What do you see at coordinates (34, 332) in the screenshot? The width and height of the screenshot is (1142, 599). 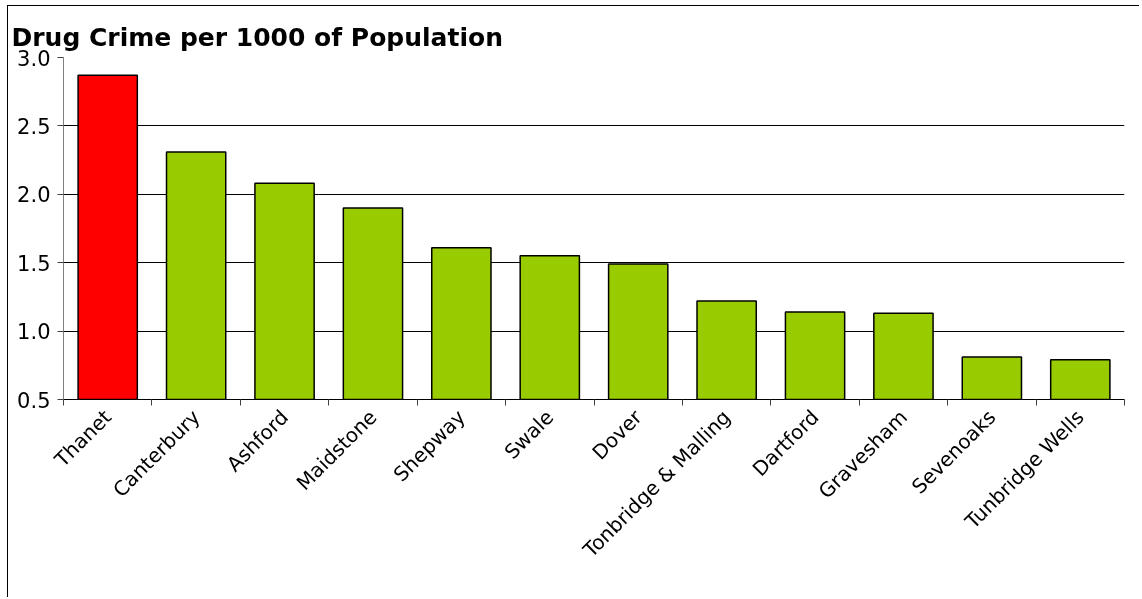 I see `y-tick-label: 1.0` at bounding box center [34, 332].